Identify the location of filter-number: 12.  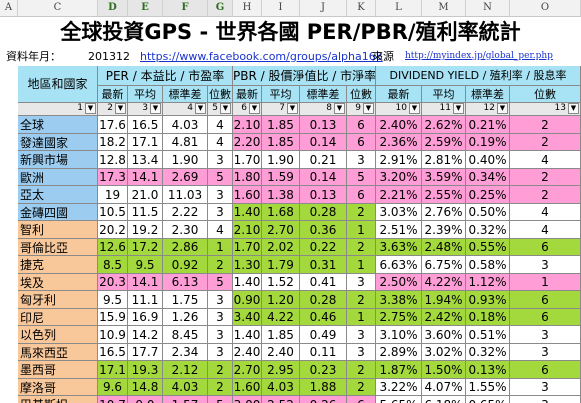
(489, 108).